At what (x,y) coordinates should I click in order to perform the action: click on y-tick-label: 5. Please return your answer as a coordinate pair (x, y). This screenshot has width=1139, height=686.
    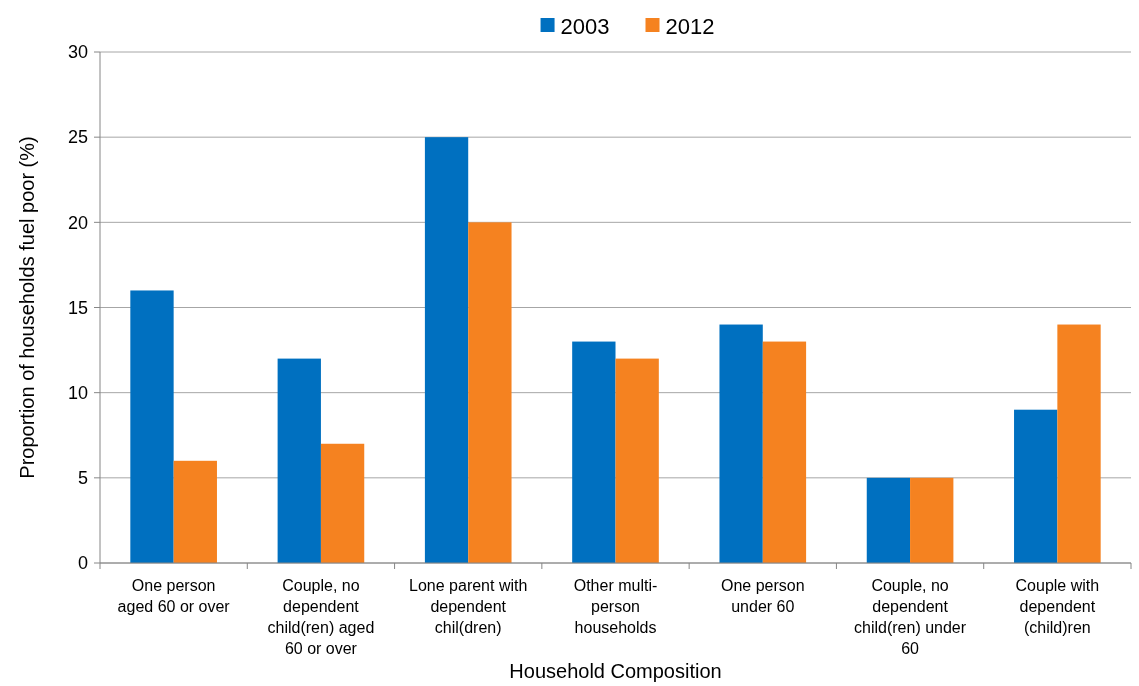
    Looking at the image, I should click on (82, 478).